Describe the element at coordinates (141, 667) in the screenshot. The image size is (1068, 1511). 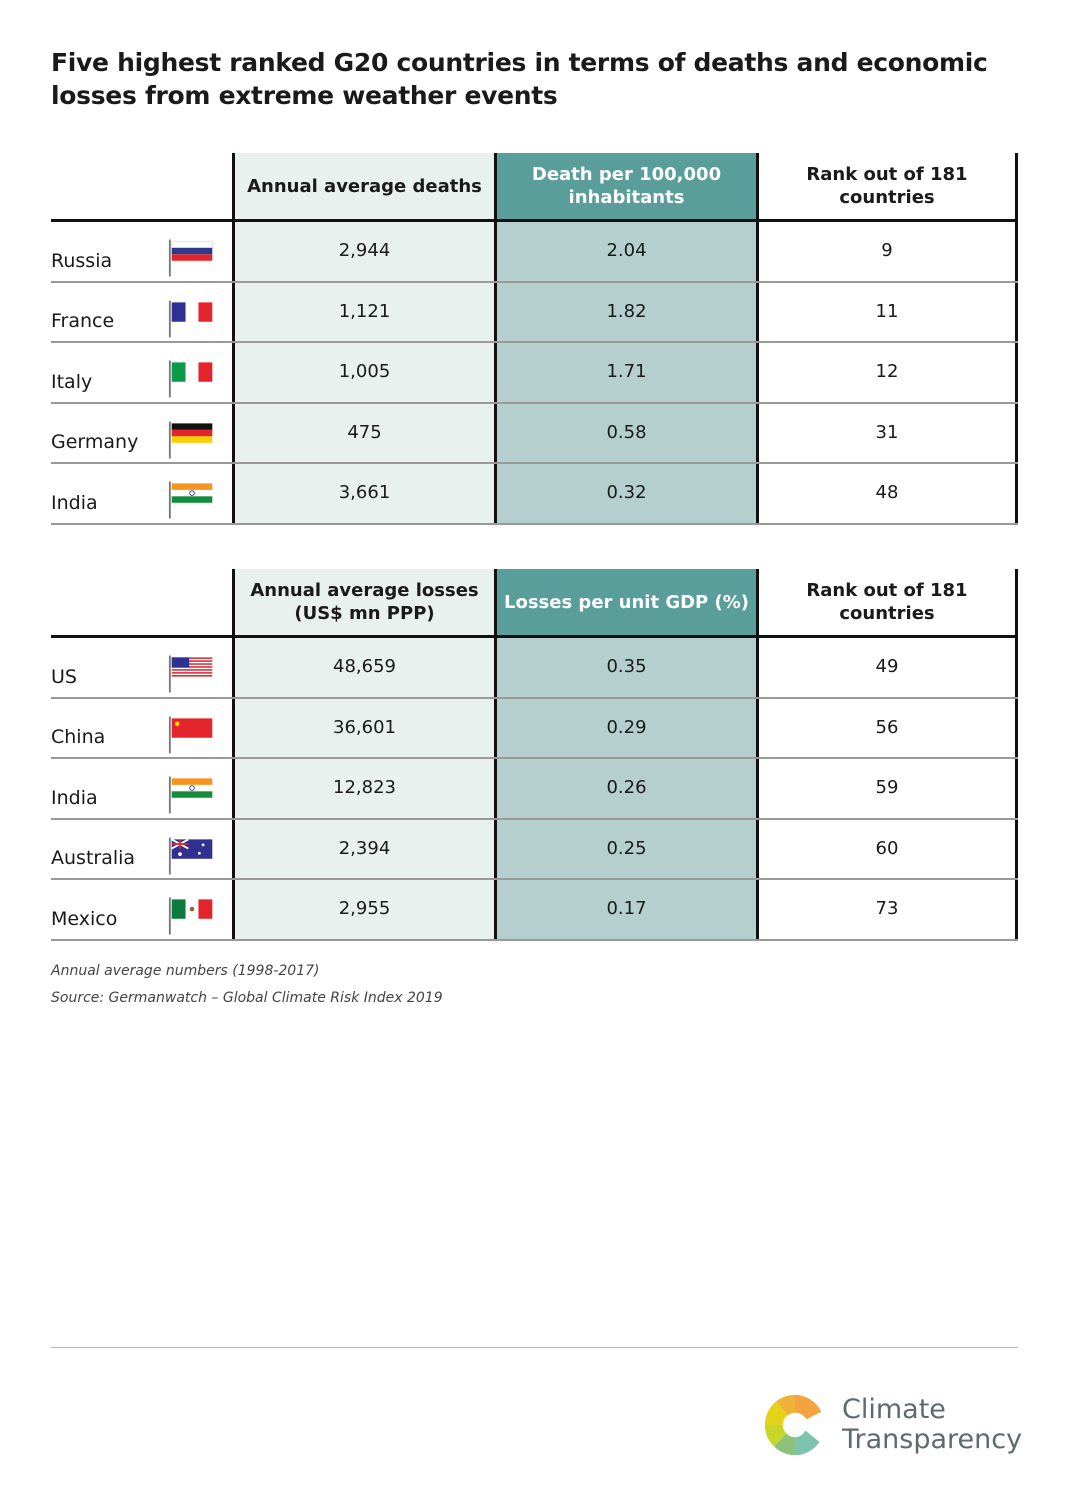
I see `country-cell: US` at that location.